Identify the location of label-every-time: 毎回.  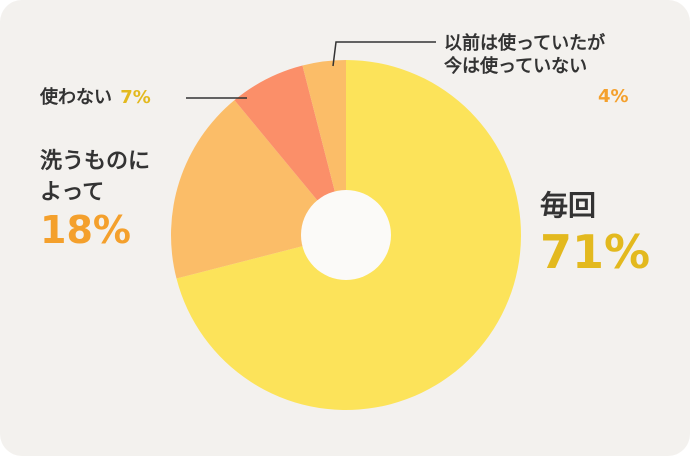
(568, 205).